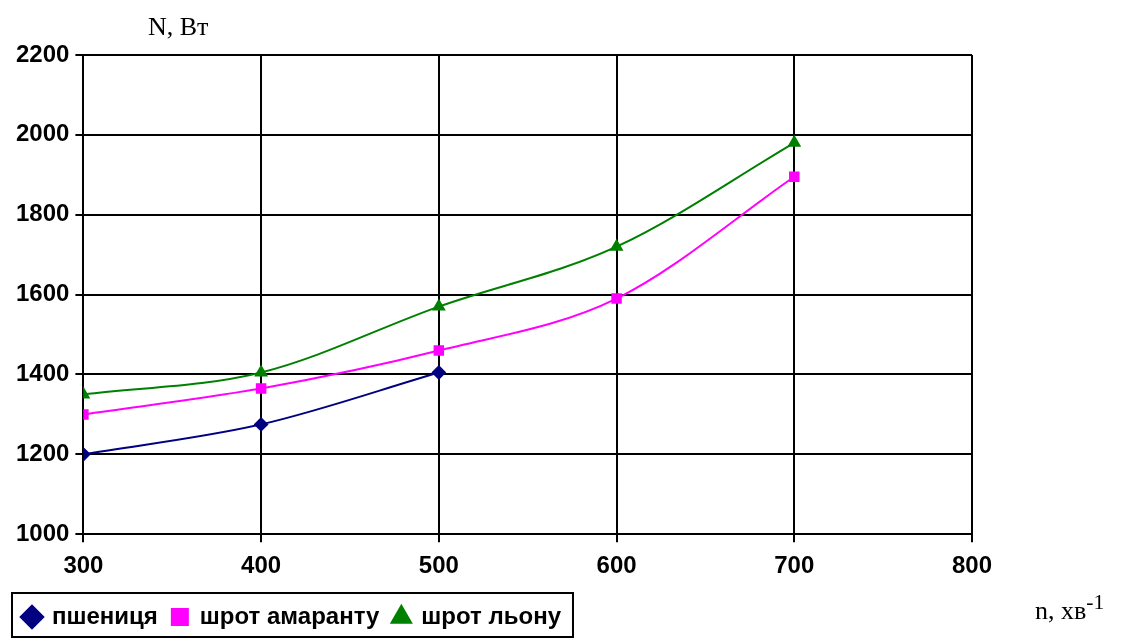 The width and height of the screenshot is (1132, 639). What do you see at coordinates (1070, 608) in the screenshot?
I see `x-axis-title: n, хв$^{-1}$` at bounding box center [1070, 608].